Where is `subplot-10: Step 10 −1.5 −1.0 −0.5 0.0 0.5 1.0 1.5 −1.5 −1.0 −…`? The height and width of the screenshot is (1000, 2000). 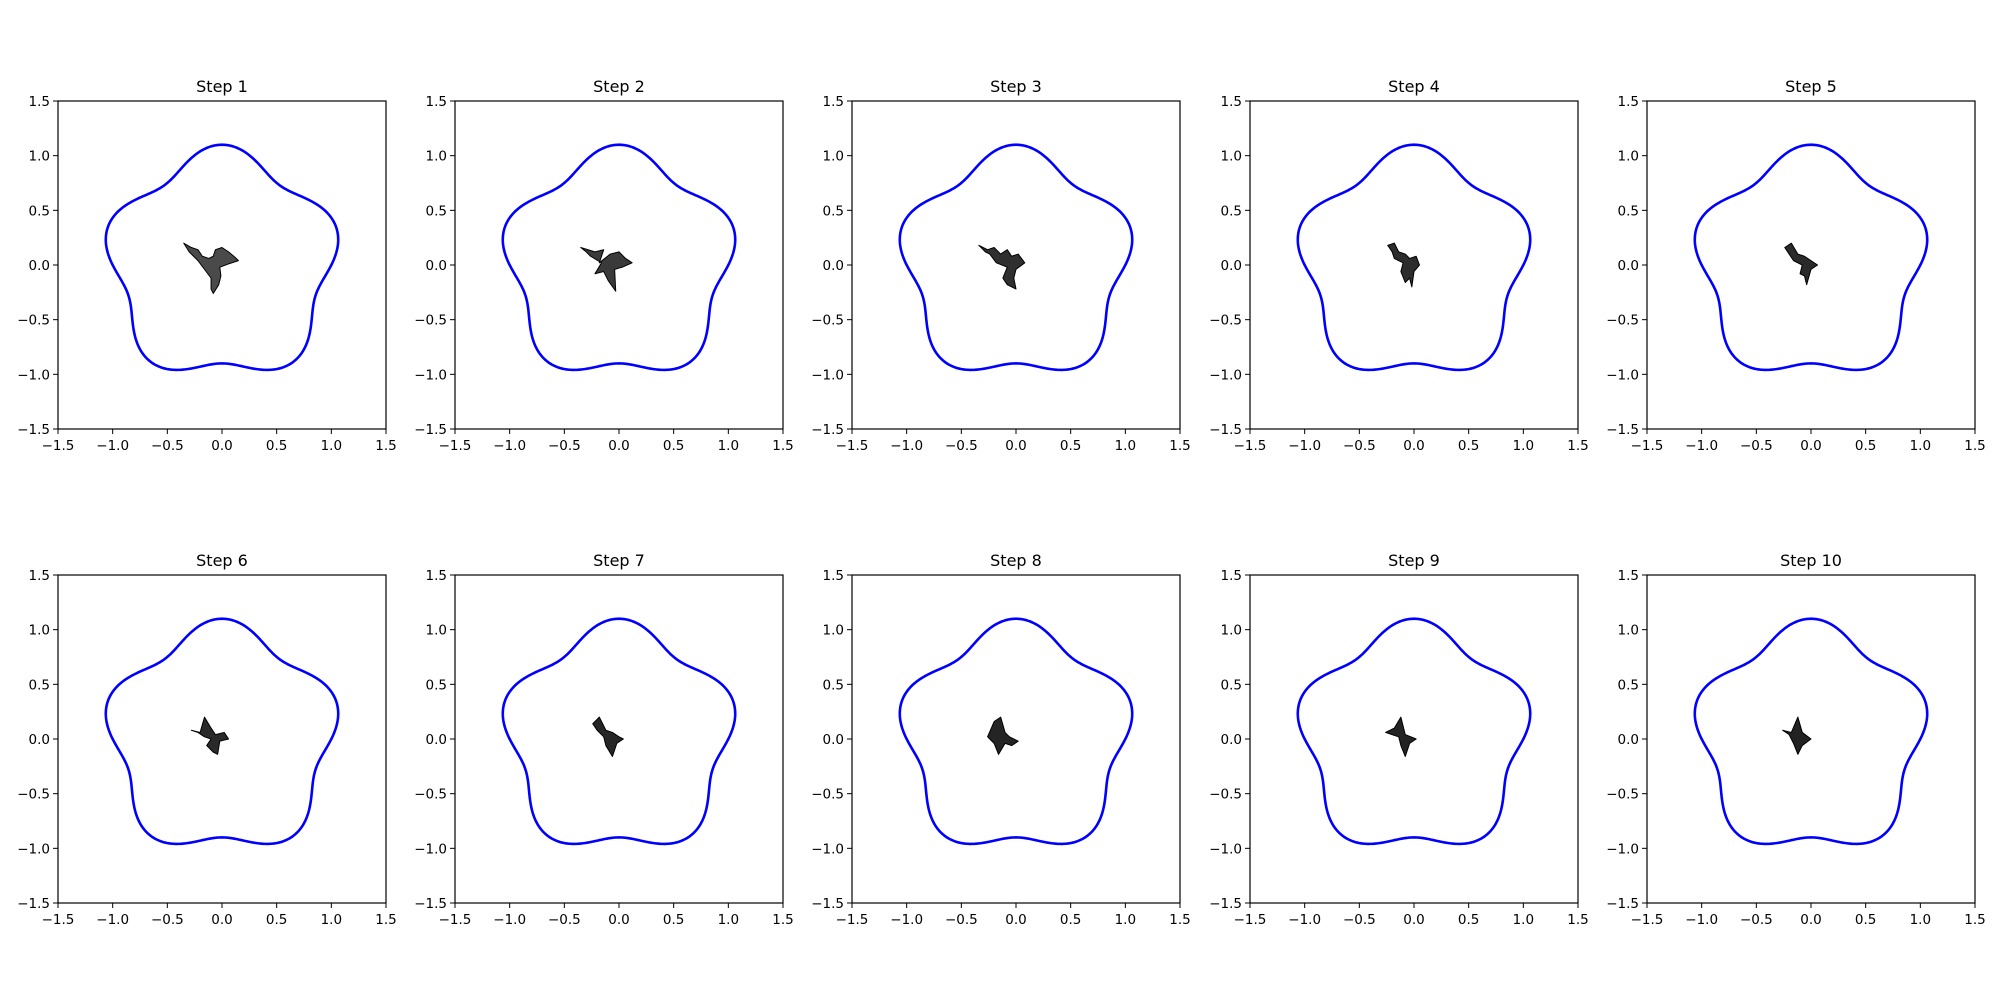
subplot-10: Step 10 −1.5 −1.0 −0.5 0.0 0.5 1.0 1.5 −1.5 −1.0 −… is located at coordinates (1796, 739).